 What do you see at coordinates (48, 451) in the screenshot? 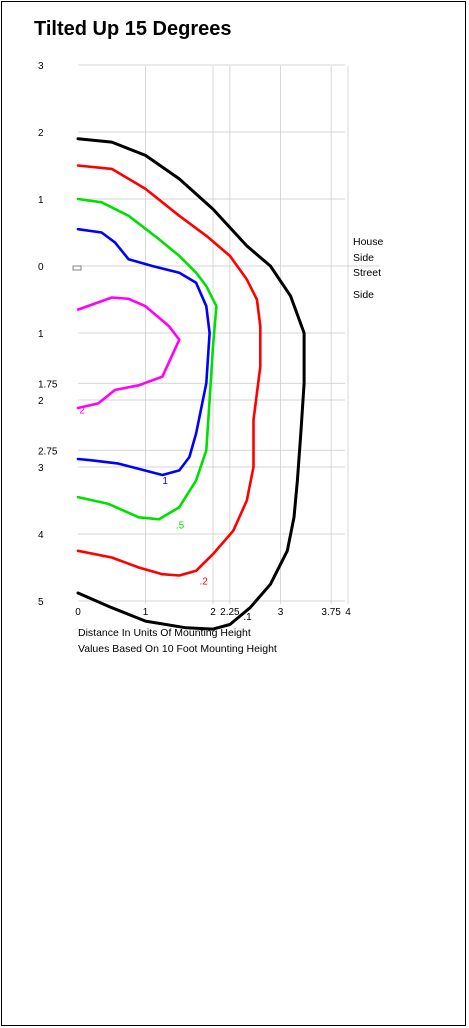
I see `y-tick-label: 2.75` at bounding box center [48, 451].